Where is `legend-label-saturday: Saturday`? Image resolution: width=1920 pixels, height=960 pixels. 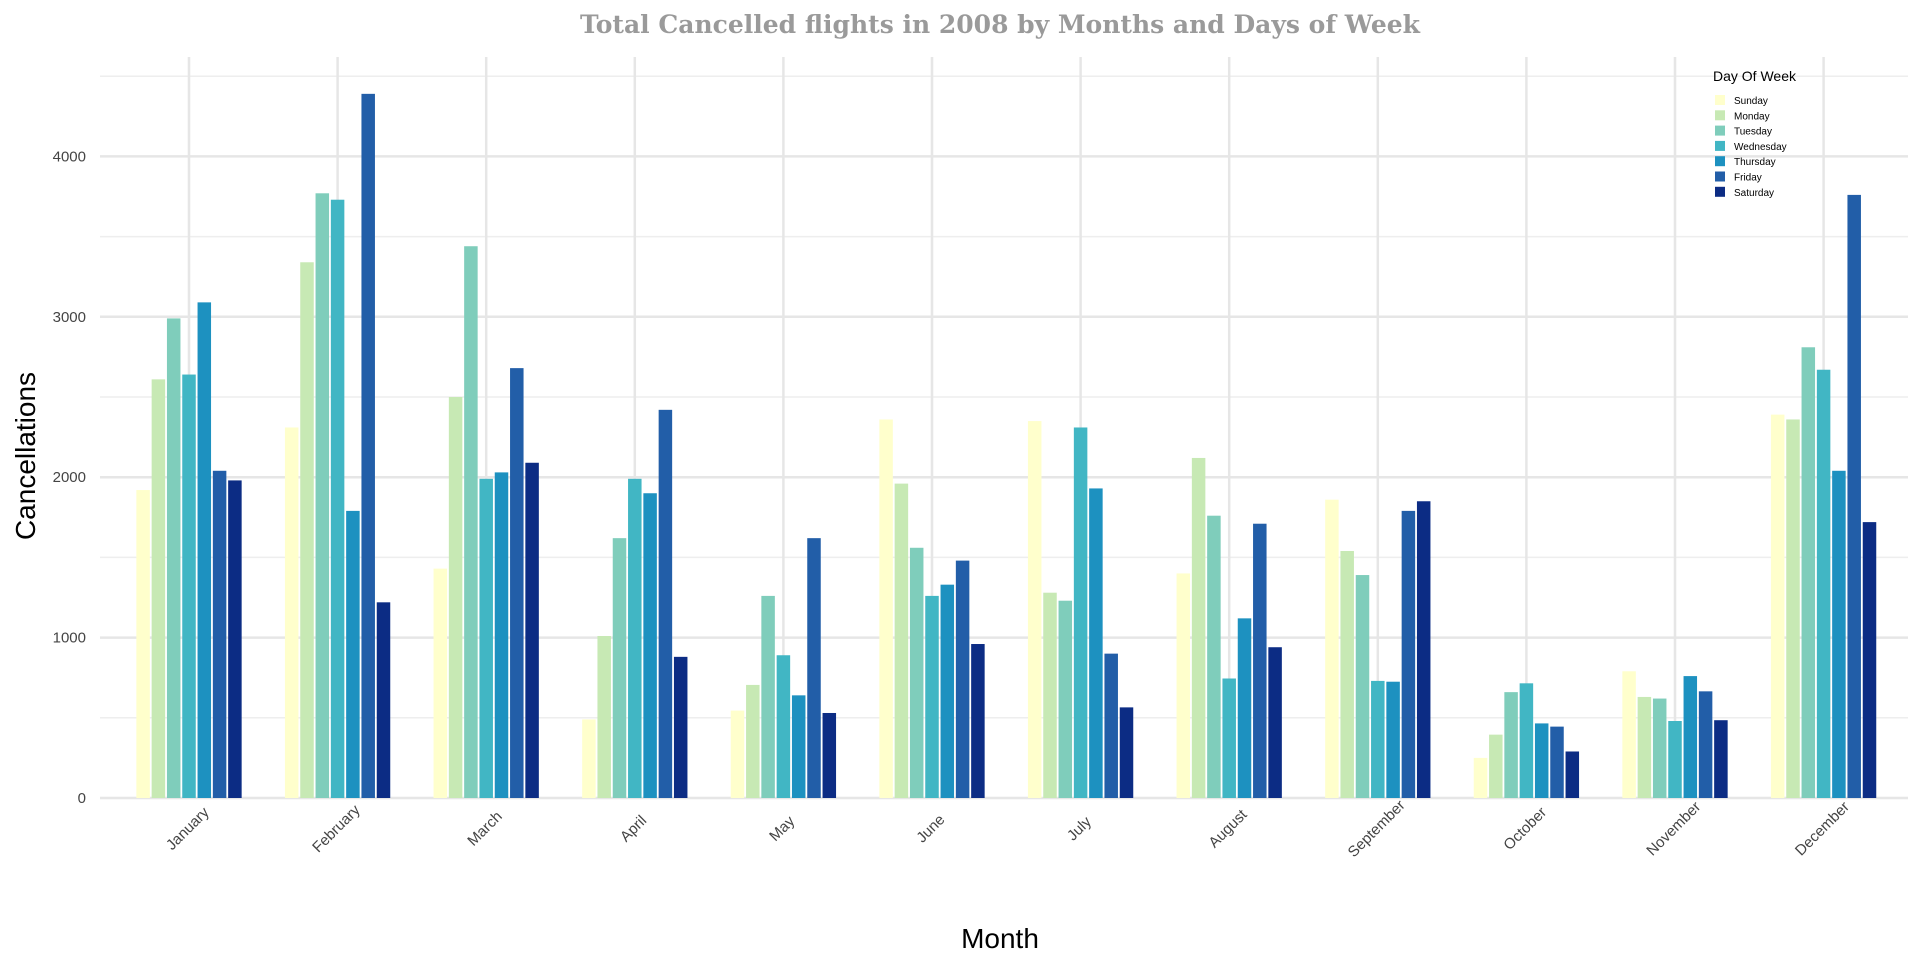 legend-label-saturday: Saturday is located at coordinates (1754, 193).